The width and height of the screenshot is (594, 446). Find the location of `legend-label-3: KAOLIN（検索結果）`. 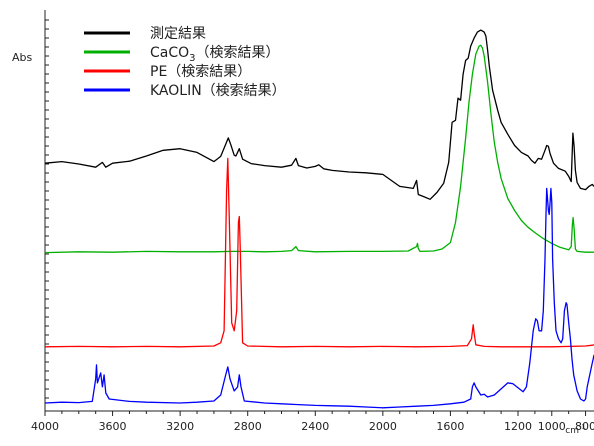

legend-label-3: KAOLIN（検索結果） is located at coordinates (218, 90).